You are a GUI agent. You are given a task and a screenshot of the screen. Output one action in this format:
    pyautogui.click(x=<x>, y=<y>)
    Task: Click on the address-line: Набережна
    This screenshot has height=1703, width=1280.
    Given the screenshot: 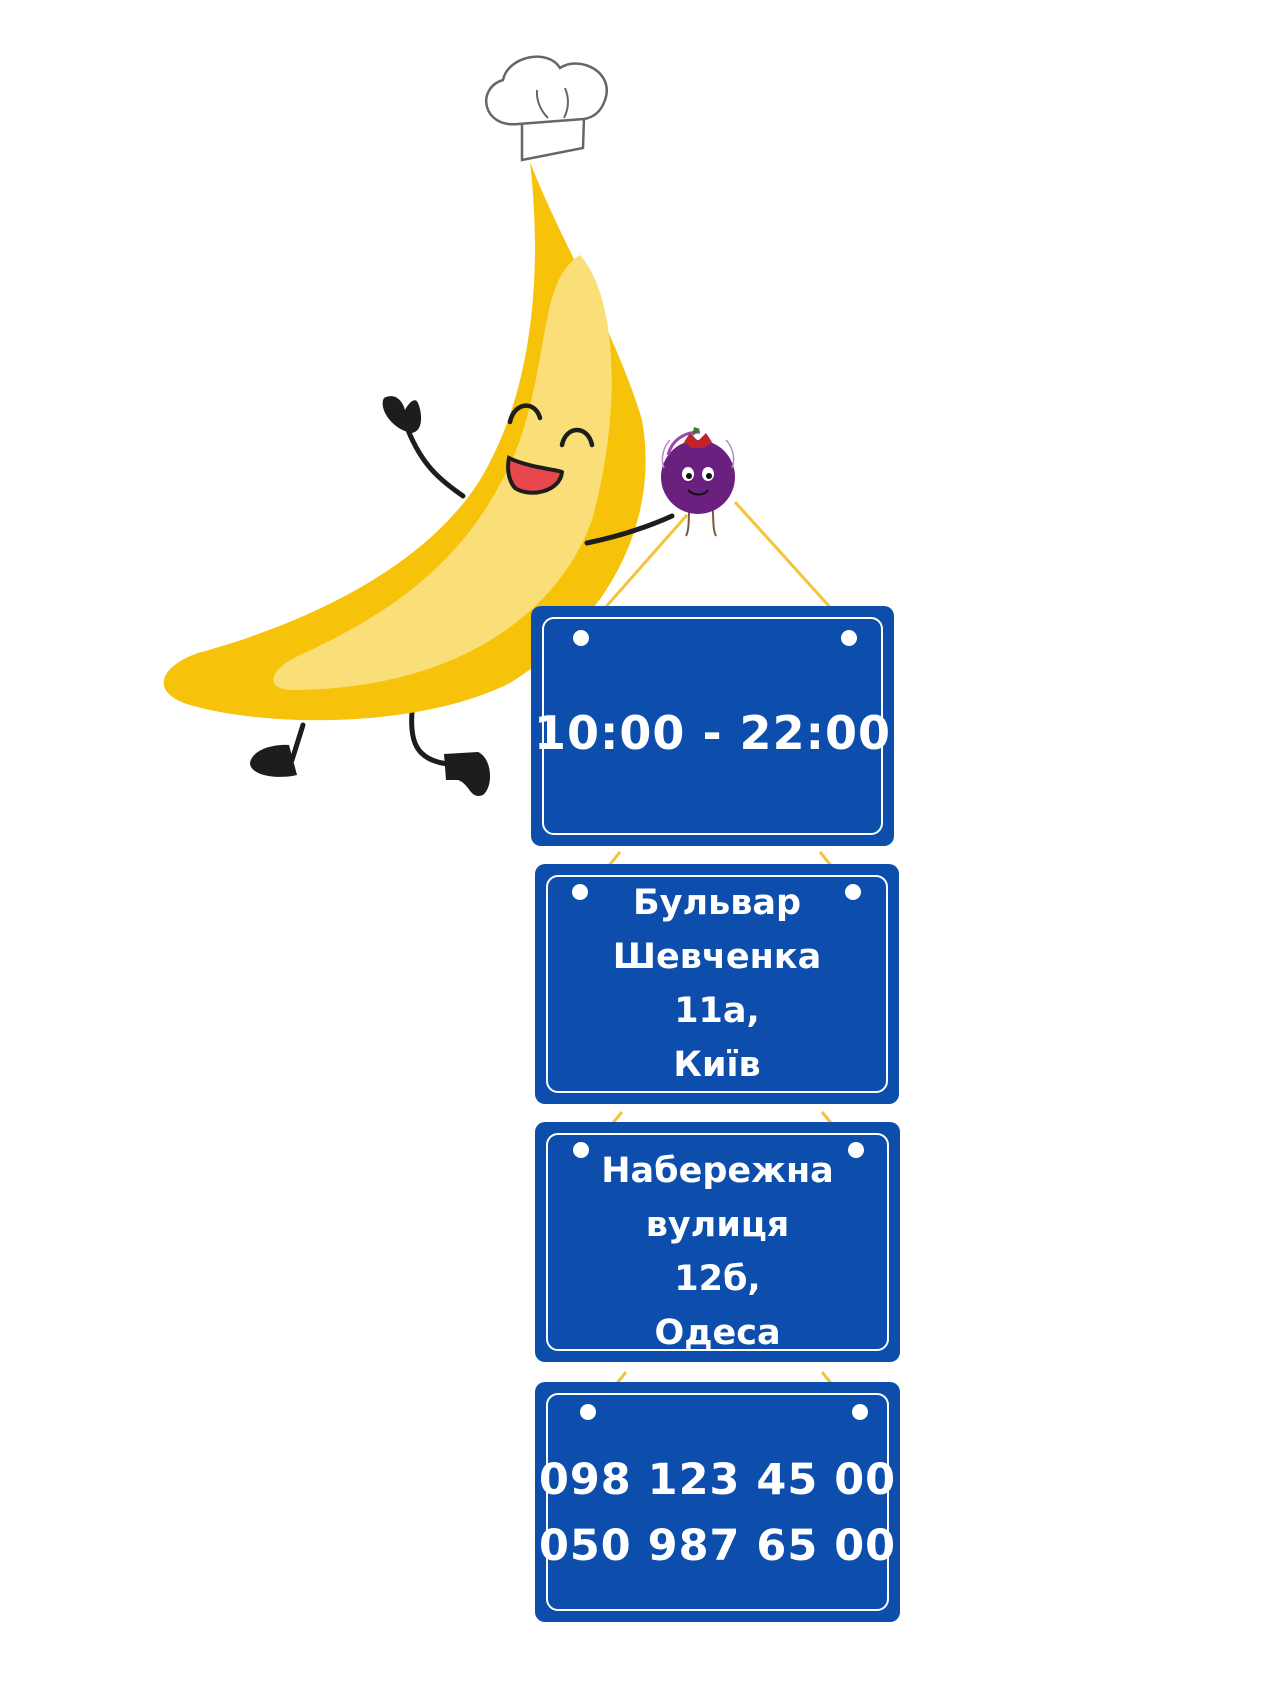 What is the action you would take?
    pyautogui.click(x=717, y=1171)
    